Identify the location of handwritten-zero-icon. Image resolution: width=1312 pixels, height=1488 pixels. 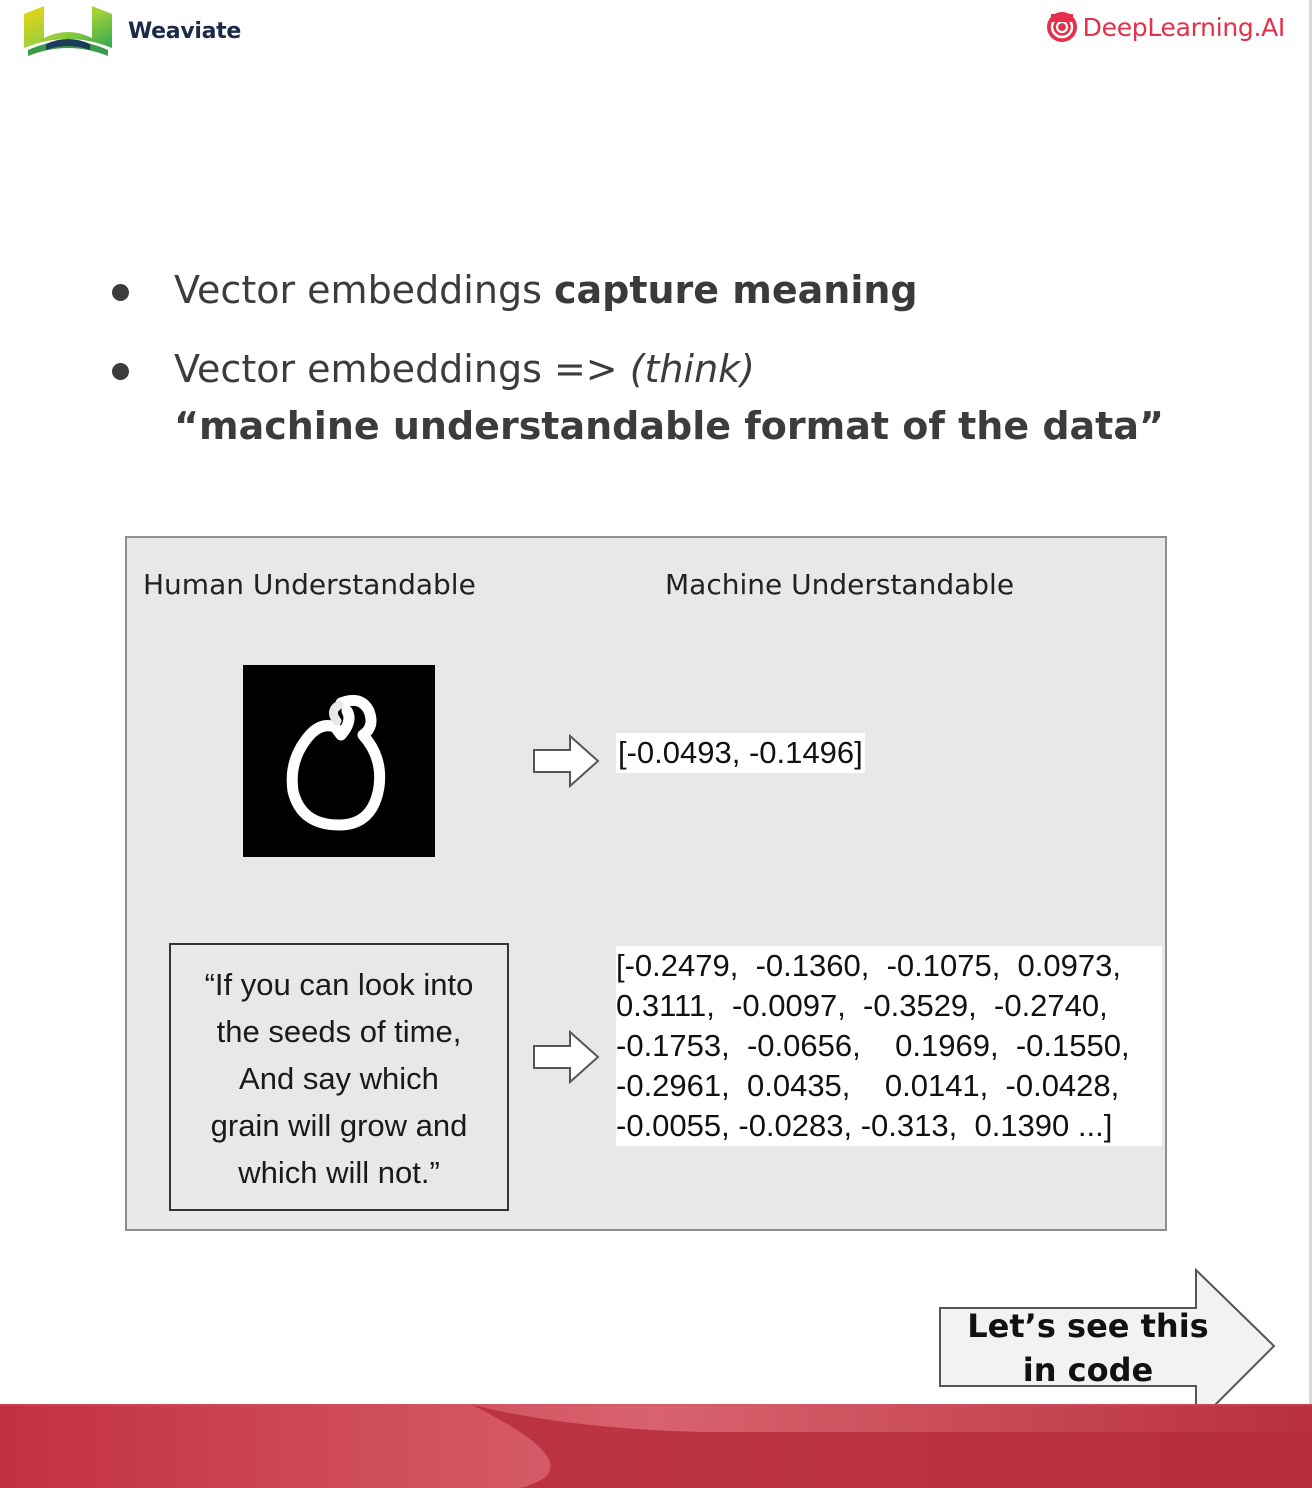
(336, 762).